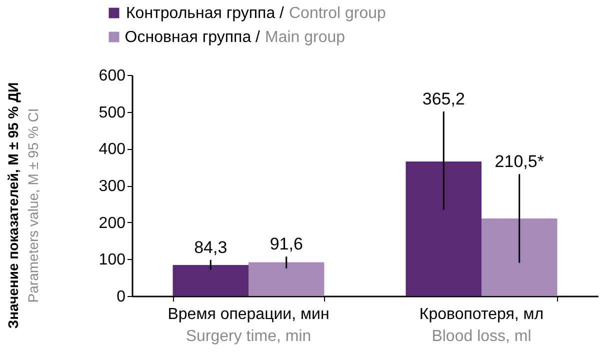  I want to click on y-tick-label: 100, so click(112, 260).